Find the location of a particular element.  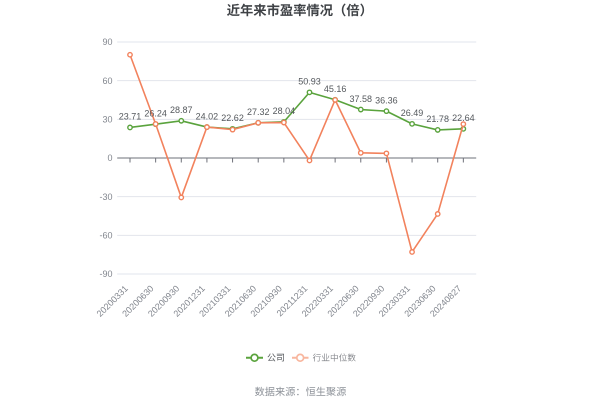

svg-text: 45.16 is located at coordinates (335, 89).